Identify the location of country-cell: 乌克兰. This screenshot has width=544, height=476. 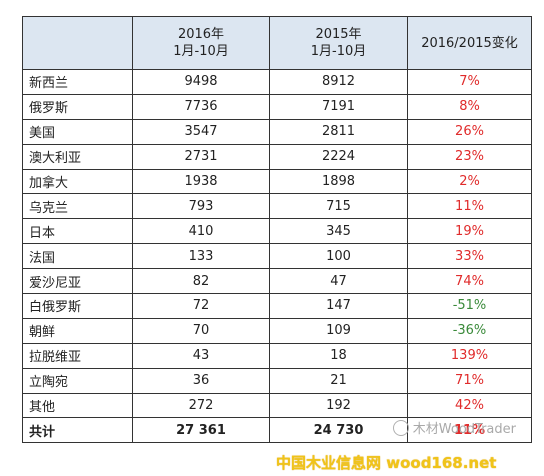
(77, 206).